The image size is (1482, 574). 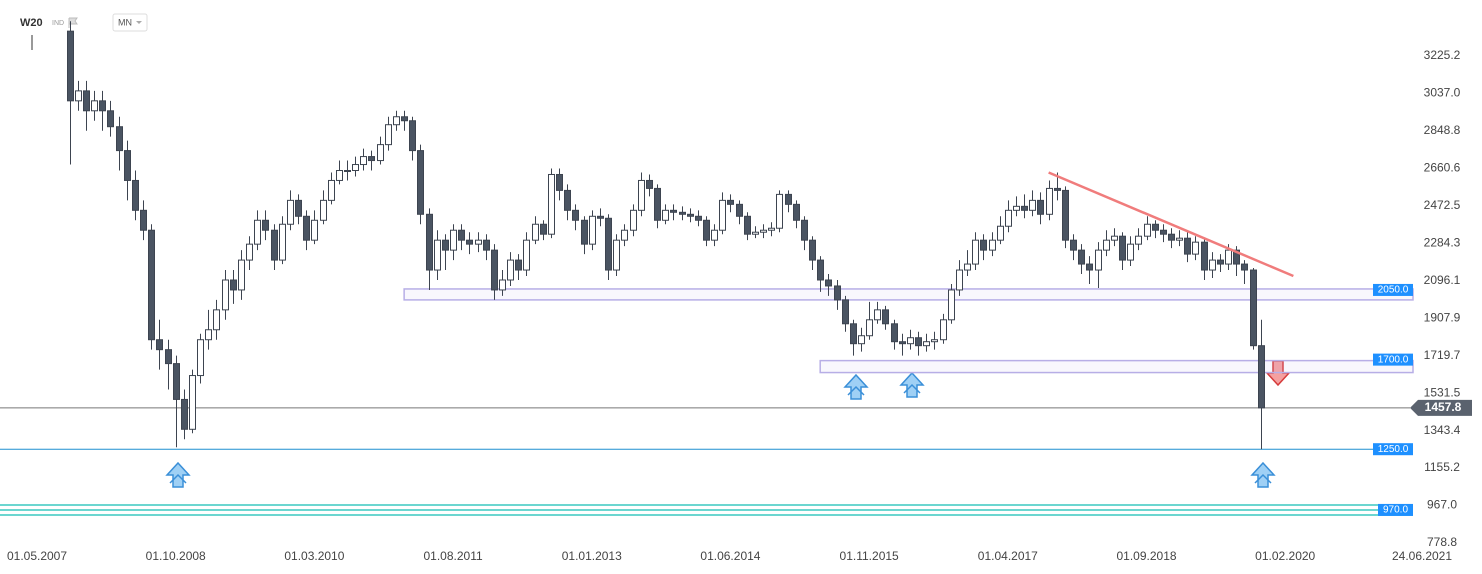 I want to click on x-tick-label: 01.03.2010, so click(x=314, y=556).